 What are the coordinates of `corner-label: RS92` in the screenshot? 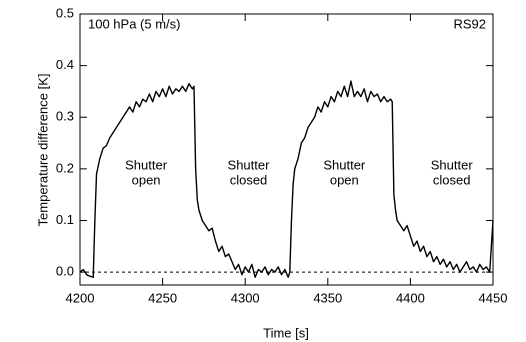 It's located at (469, 23).